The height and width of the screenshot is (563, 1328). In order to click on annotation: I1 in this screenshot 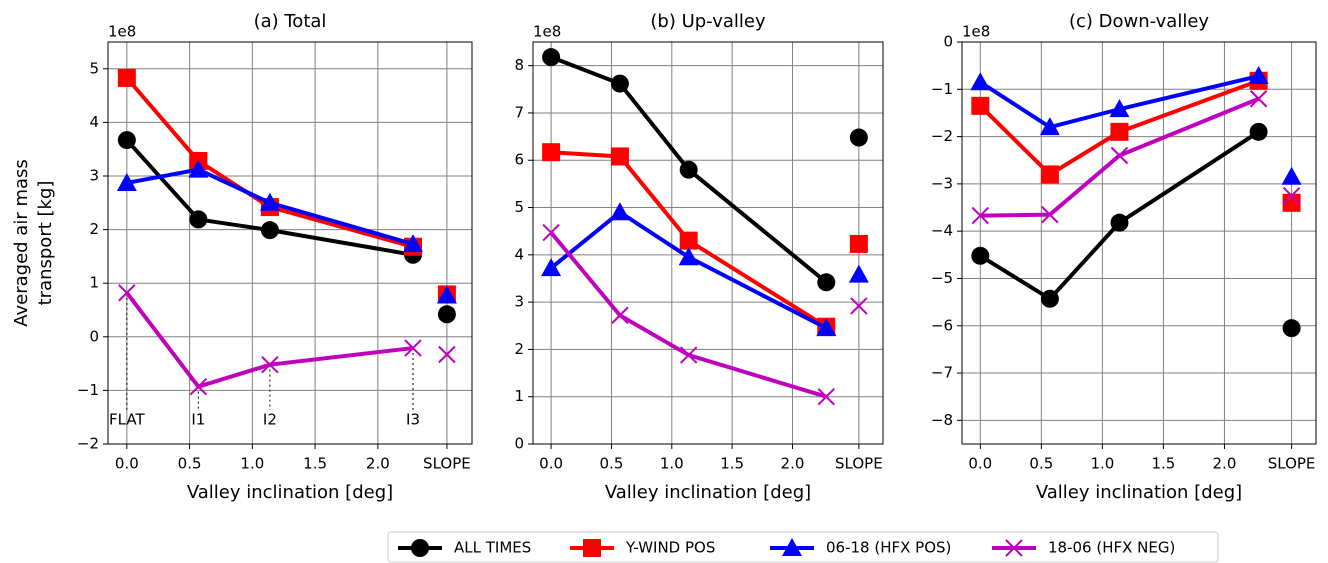, I will do `click(198, 420)`.